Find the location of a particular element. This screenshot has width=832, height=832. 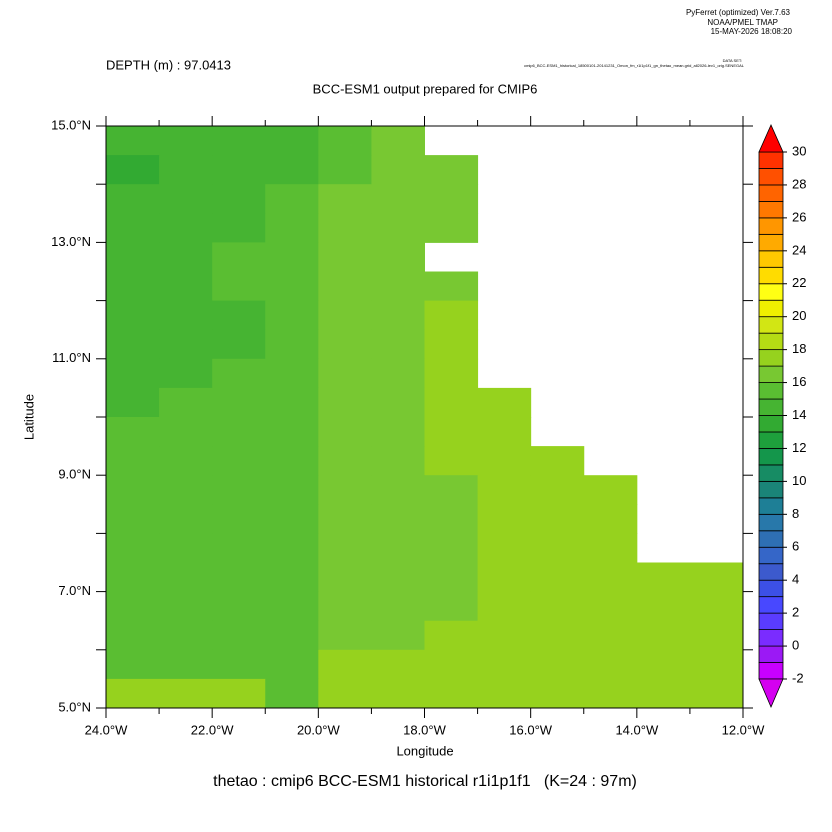

x-tick-label: 24.0°W is located at coordinates (107, 729).